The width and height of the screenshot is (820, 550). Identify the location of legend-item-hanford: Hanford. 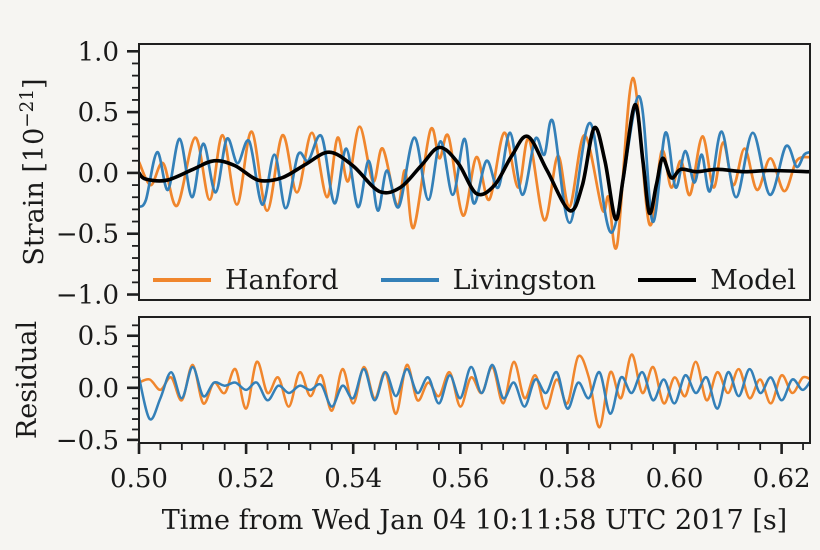
(245, 280).